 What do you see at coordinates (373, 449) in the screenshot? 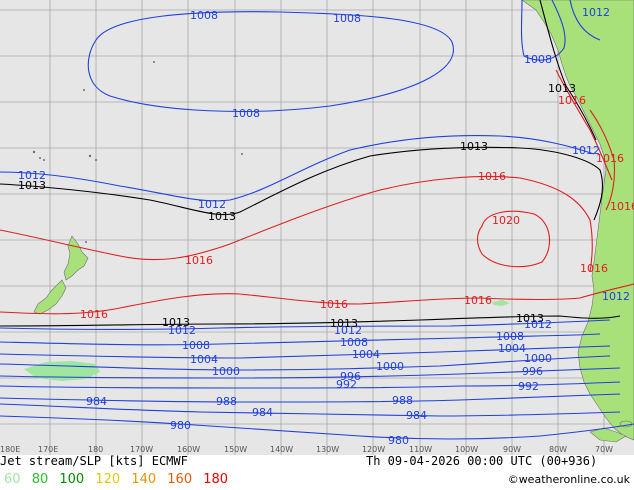
I see `lon-tick: 120W` at bounding box center [373, 449].